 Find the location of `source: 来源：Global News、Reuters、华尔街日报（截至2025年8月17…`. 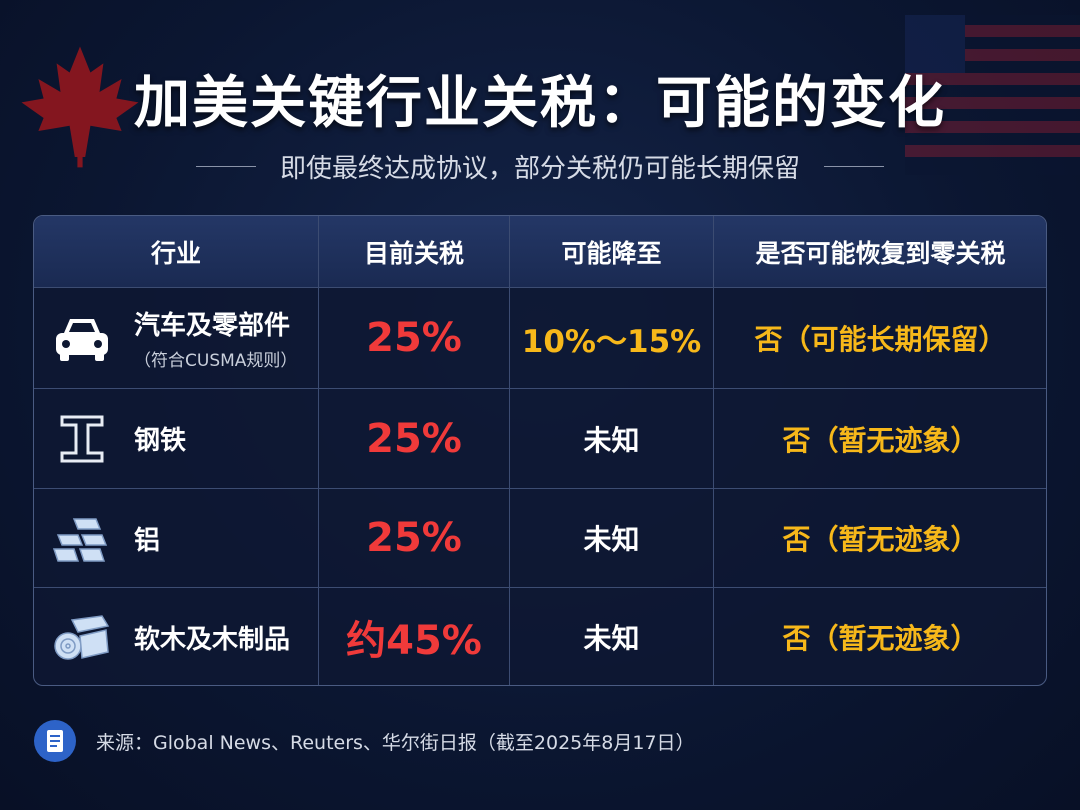

source: 来源：Global News、Reuters、华尔街日报（截至2025年8月17… is located at coordinates (395, 743).